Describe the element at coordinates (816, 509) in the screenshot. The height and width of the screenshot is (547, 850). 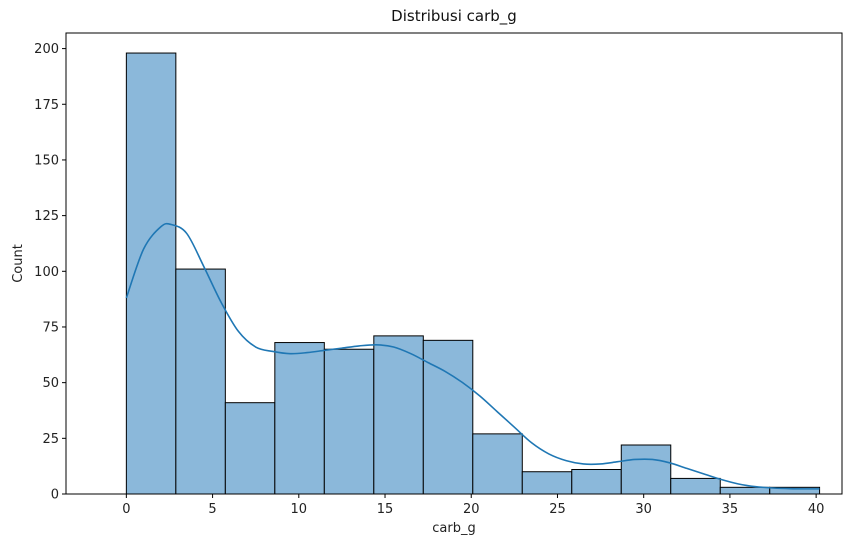
I see `x-tick-label: 40` at that location.